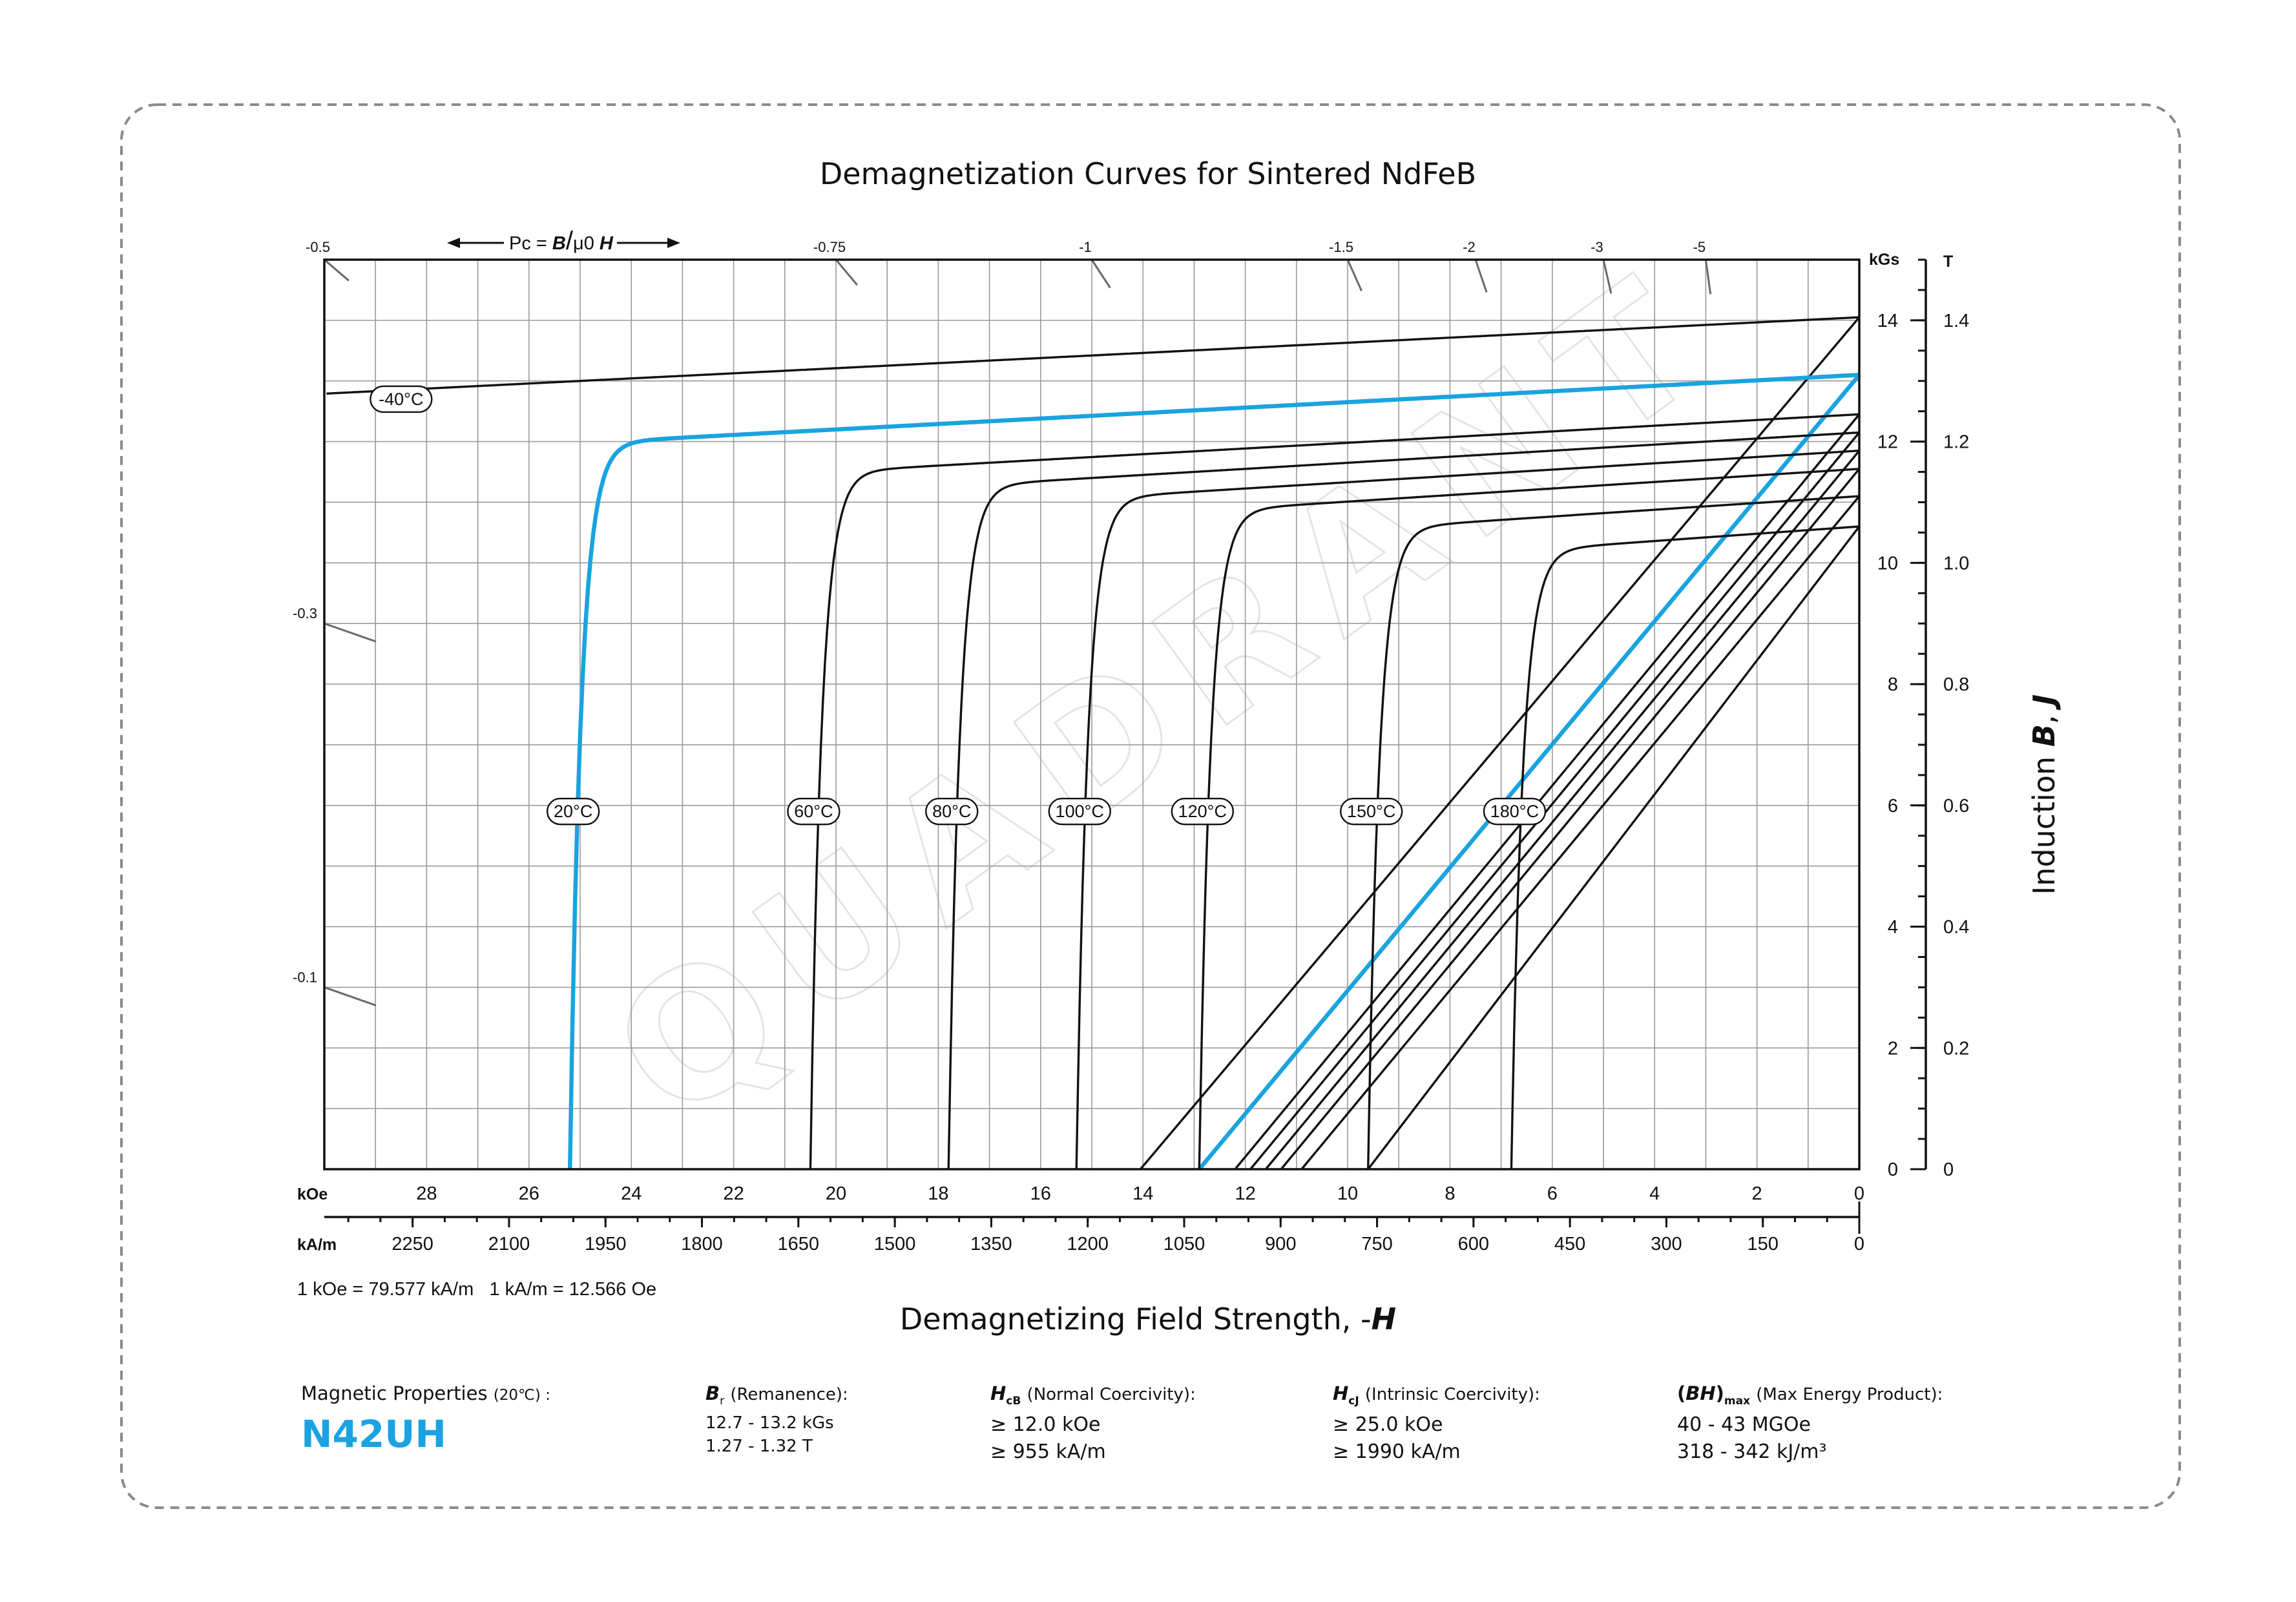  I want to click on x-axis-title: Demagnetizing Field Strength, -H, so click(1148, 1319).